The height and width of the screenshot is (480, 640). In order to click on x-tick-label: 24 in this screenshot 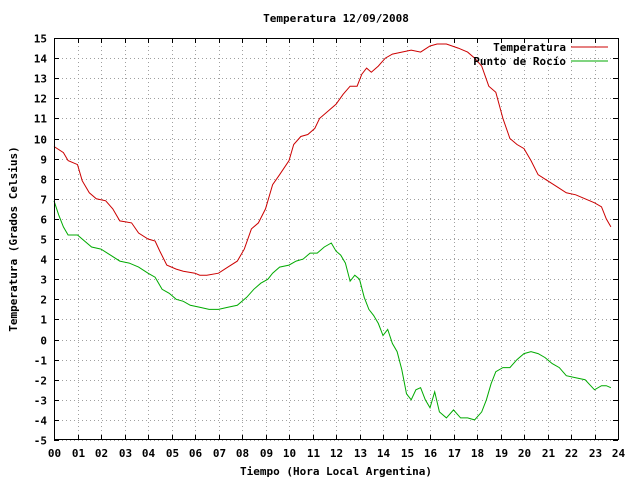, I will do `click(619, 453)`.